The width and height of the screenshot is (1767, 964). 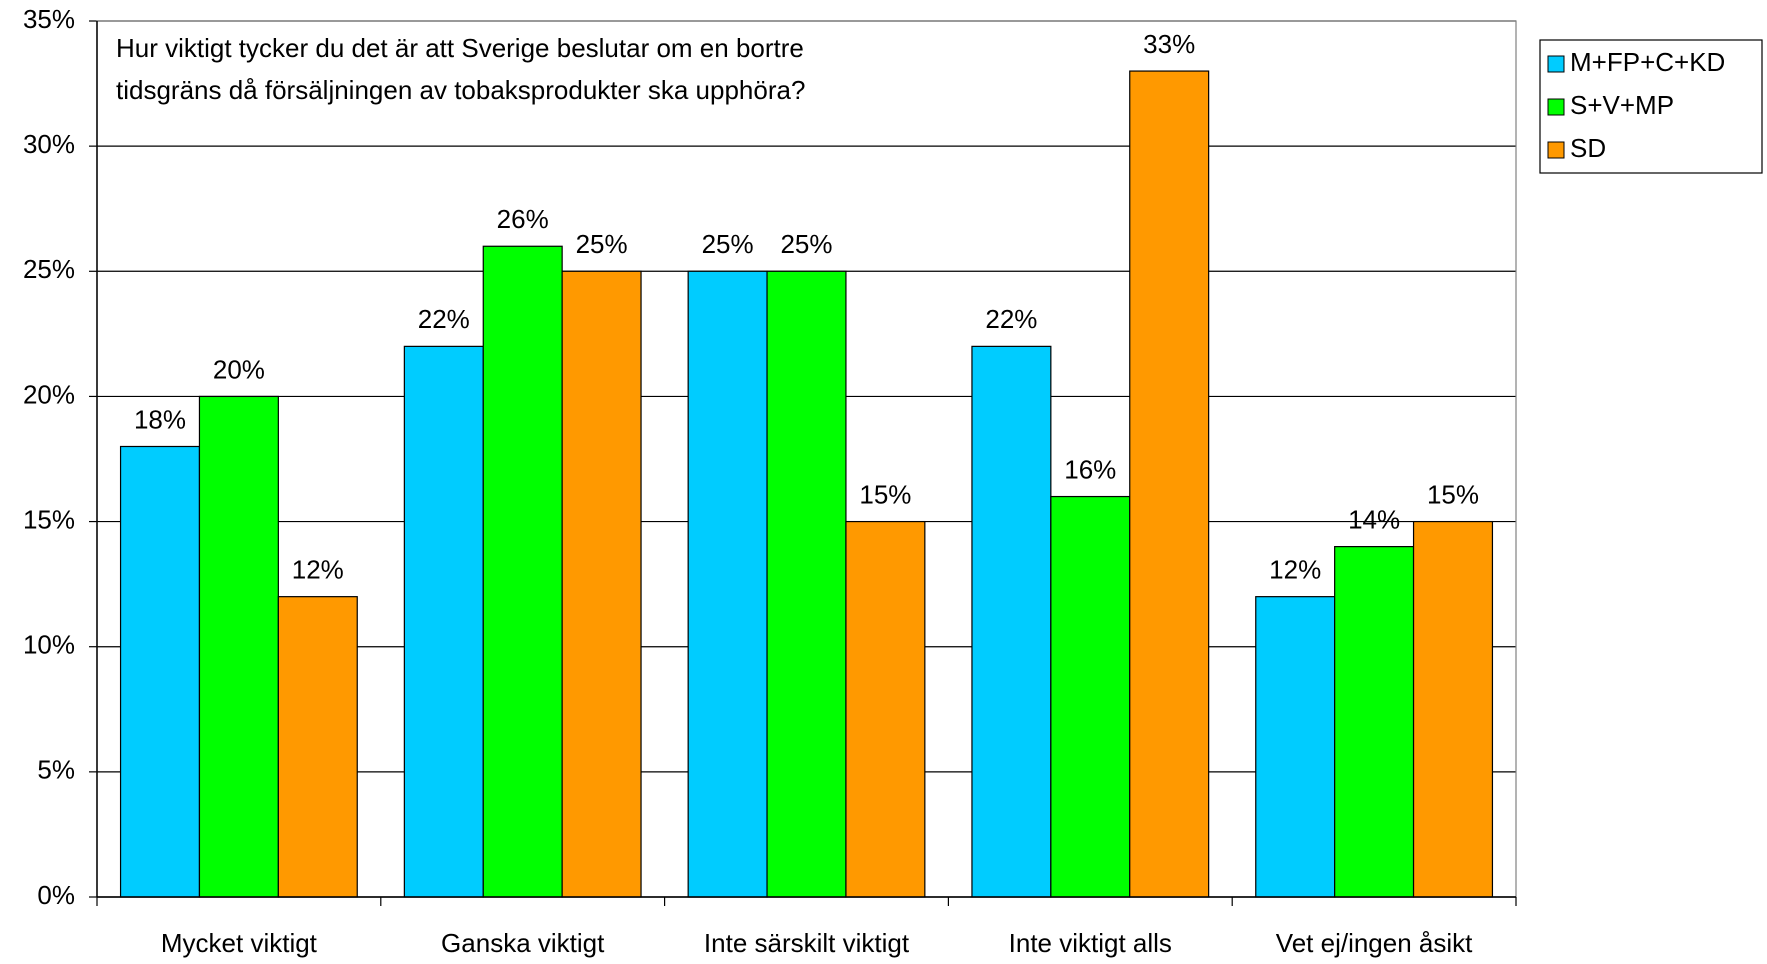 What do you see at coordinates (49, 645) in the screenshot?
I see `y-tick-label: 10%` at bounding box center [49, 645].